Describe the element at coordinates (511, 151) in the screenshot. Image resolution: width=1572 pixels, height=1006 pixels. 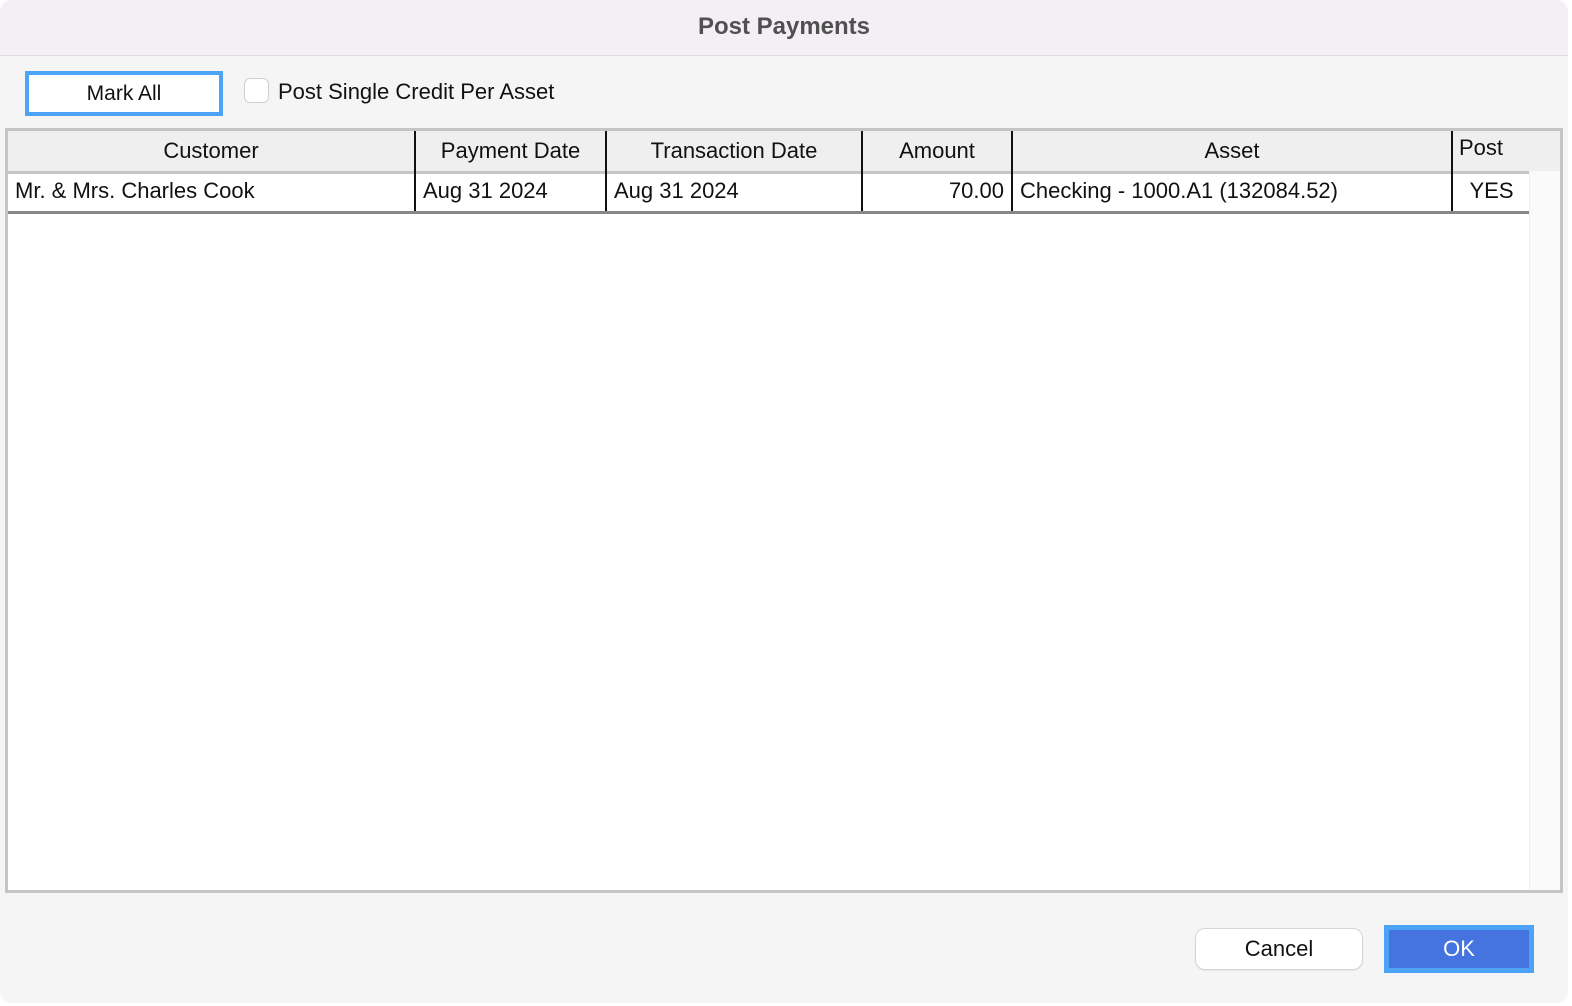
I see `column-header-payment-date: Payment Date` at that location.